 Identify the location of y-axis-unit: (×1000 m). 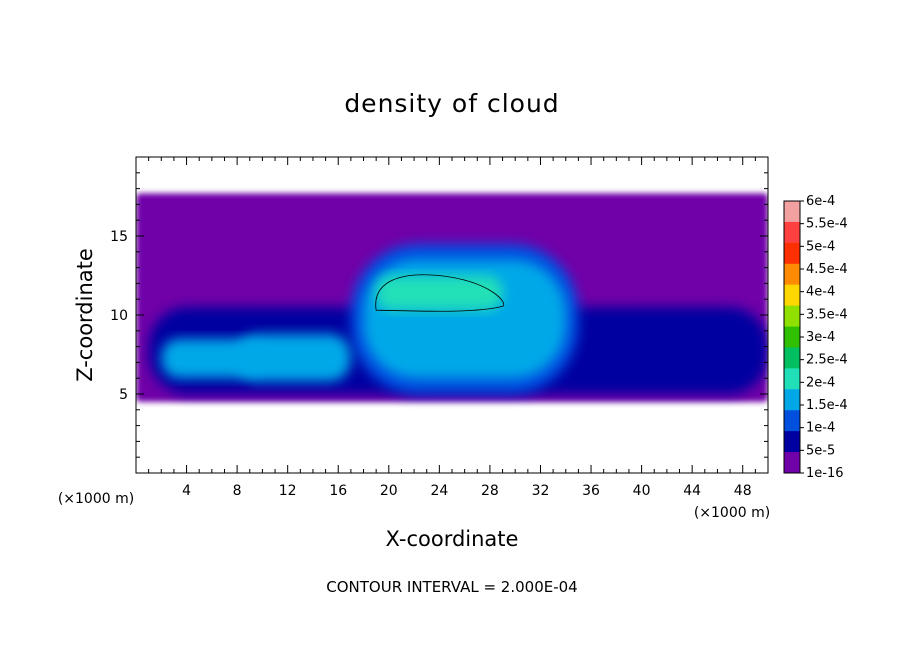
(96, 499).